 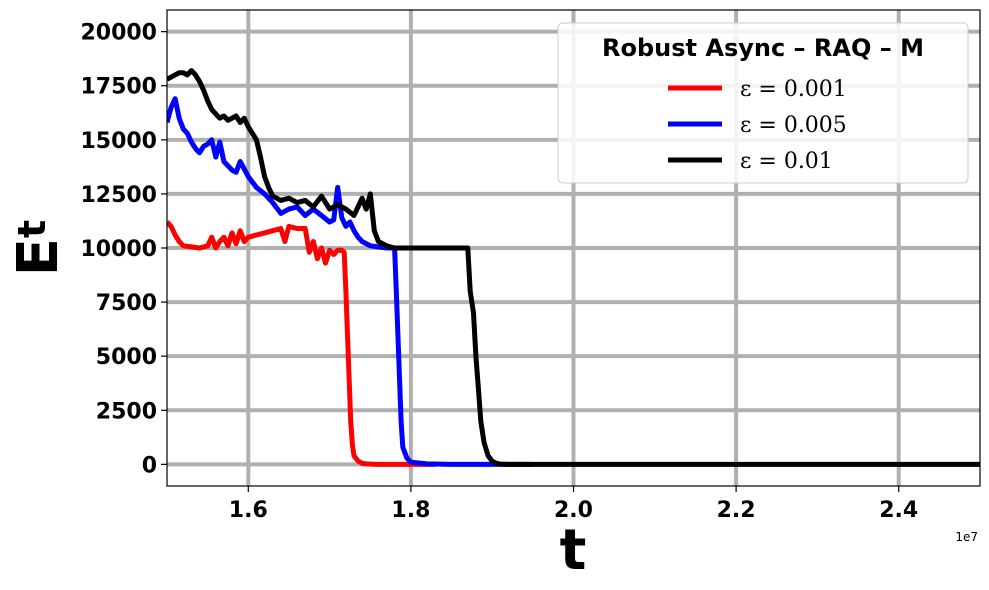 What do you see at coordinates (793, 89) in the screenshot?
I see `legend-label-1: ε = 0.001` at bounding box center [793, 89].